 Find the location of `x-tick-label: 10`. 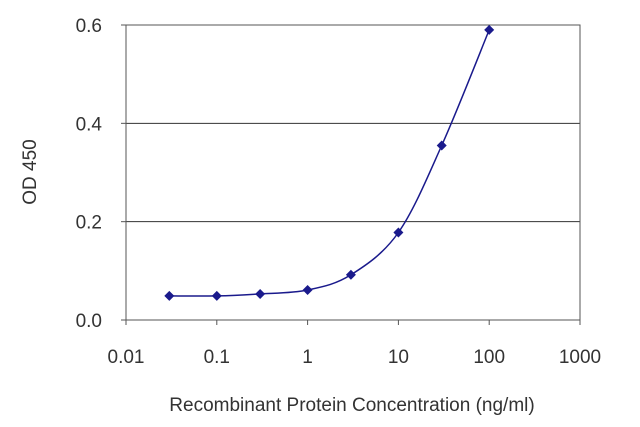

x-tick-label: 10 is located at coordinates (398, 357).